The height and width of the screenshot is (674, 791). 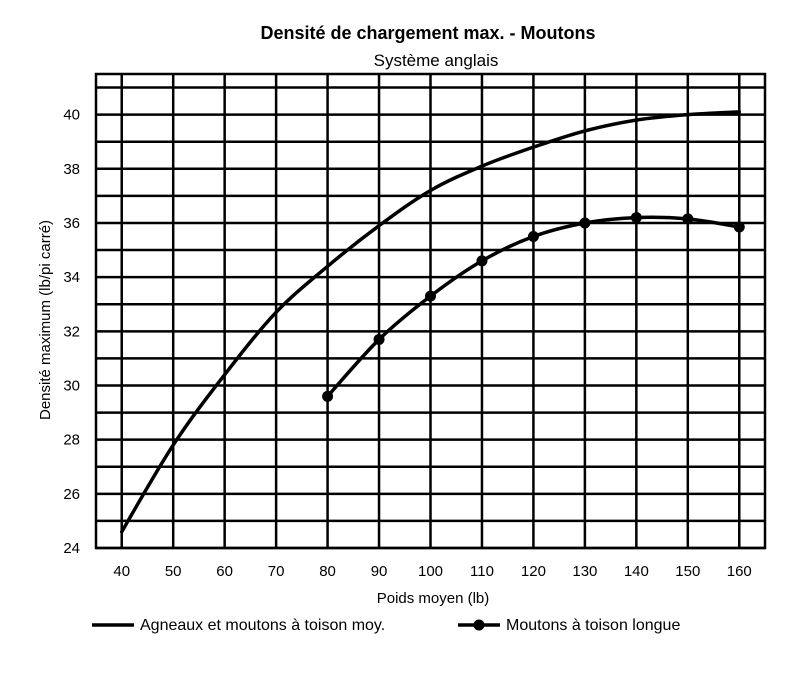 I want to click on y-tick-label: 26, so click(x=71, y=494).